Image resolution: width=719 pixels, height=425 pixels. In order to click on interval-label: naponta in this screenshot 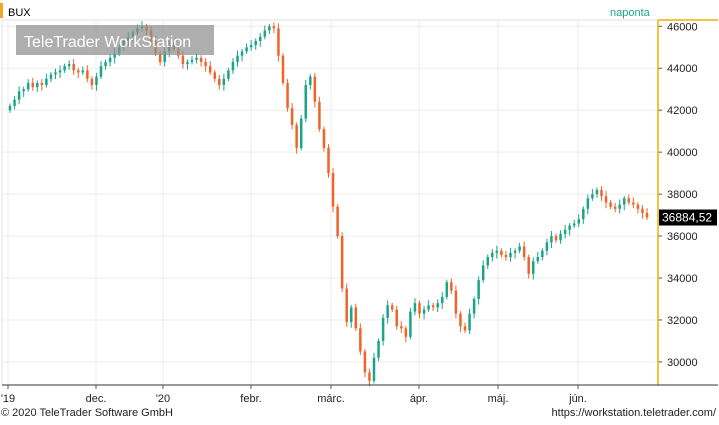, I will do `click(630, 13)`.